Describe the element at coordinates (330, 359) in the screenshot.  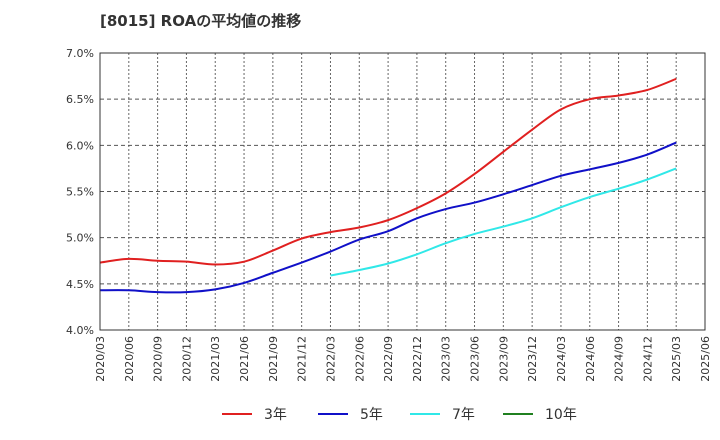
I see `x-tick-label: 2022/03` at that location.